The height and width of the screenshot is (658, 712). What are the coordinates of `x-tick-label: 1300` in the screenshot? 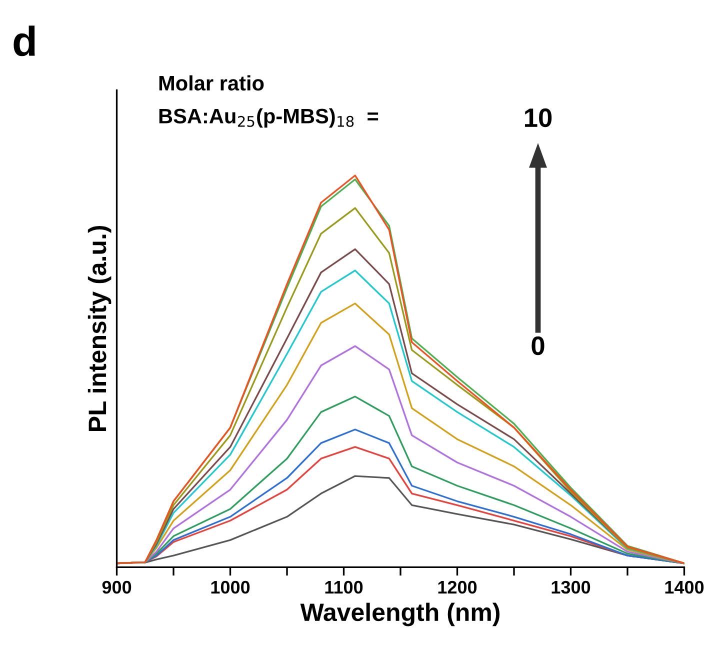 It's located at (571, 587).